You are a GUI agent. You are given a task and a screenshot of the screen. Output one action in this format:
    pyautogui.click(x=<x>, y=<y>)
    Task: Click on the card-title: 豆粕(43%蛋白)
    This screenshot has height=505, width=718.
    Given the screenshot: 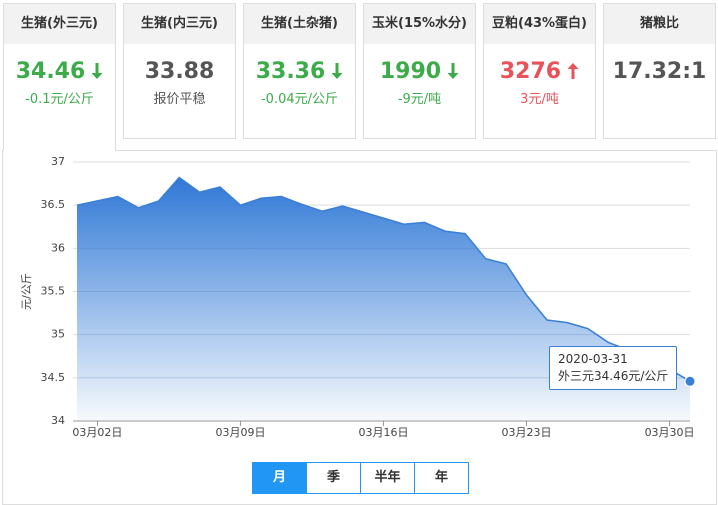 What is the action you would take?
    pyautogui.click(x=539, y=24)
    